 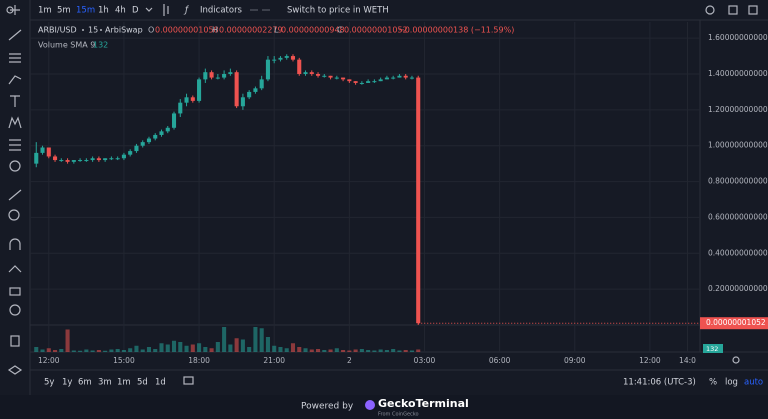 I want to click on range-button: 1m, so click(x=124, y=383).